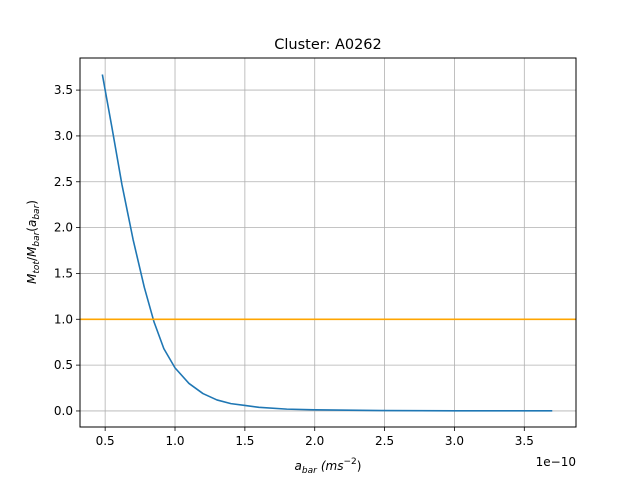 This screenshot has width=640, height=480. What do you see at coordinates (524, 441) in the screenshot?
I see `x-tick-label: 3.5` at bounding box center [524, 441].